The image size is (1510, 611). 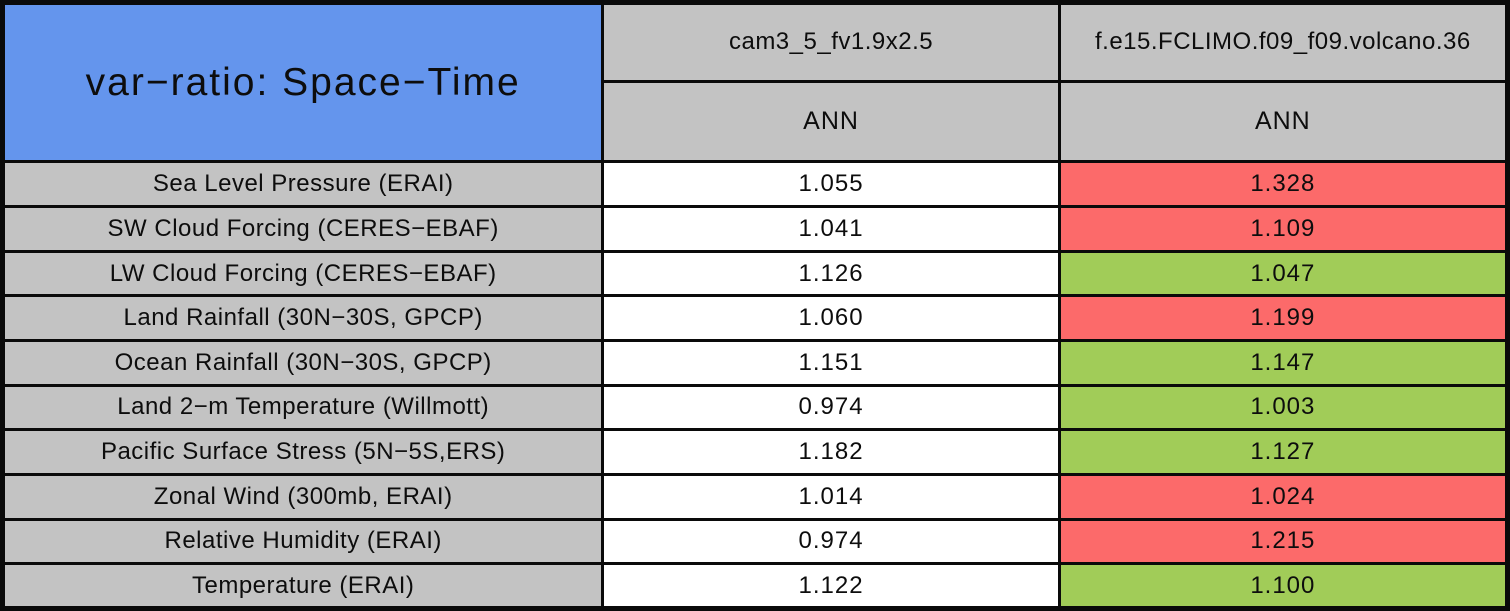 What do you see at coordinates (831, 586) in the screenshot?
I see `value-cell-cam: 1.122` at bounding box center [831, 586].